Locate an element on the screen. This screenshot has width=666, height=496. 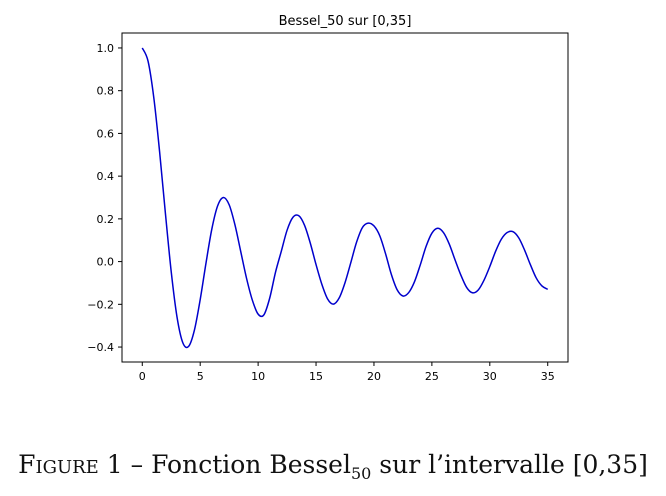
chart-title: Bessel_50 sur [0,35] is located at coordinates (345, 21).